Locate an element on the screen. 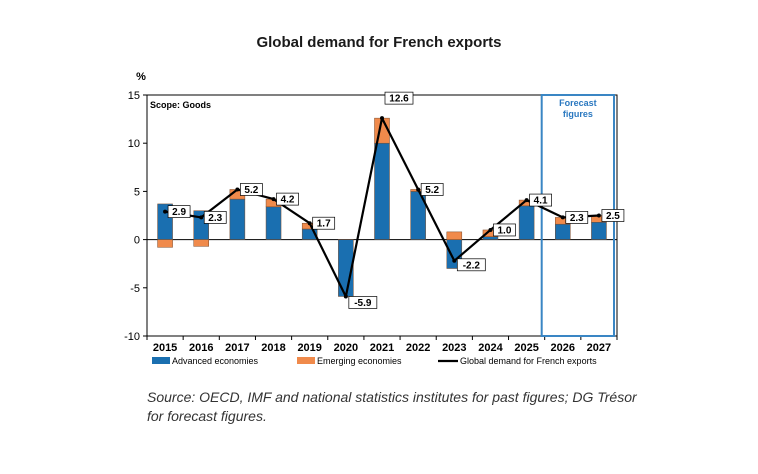  data-label: -2.2 is located at coordinates (472, 265).